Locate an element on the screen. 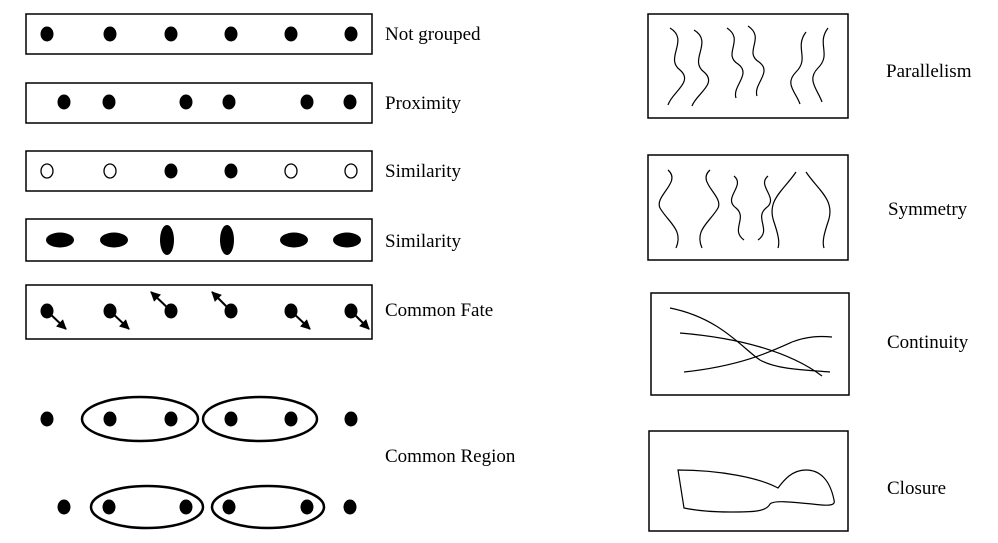 The image size is (998, 543). label-proximity: Proximity is located at coordinates (423, 103).